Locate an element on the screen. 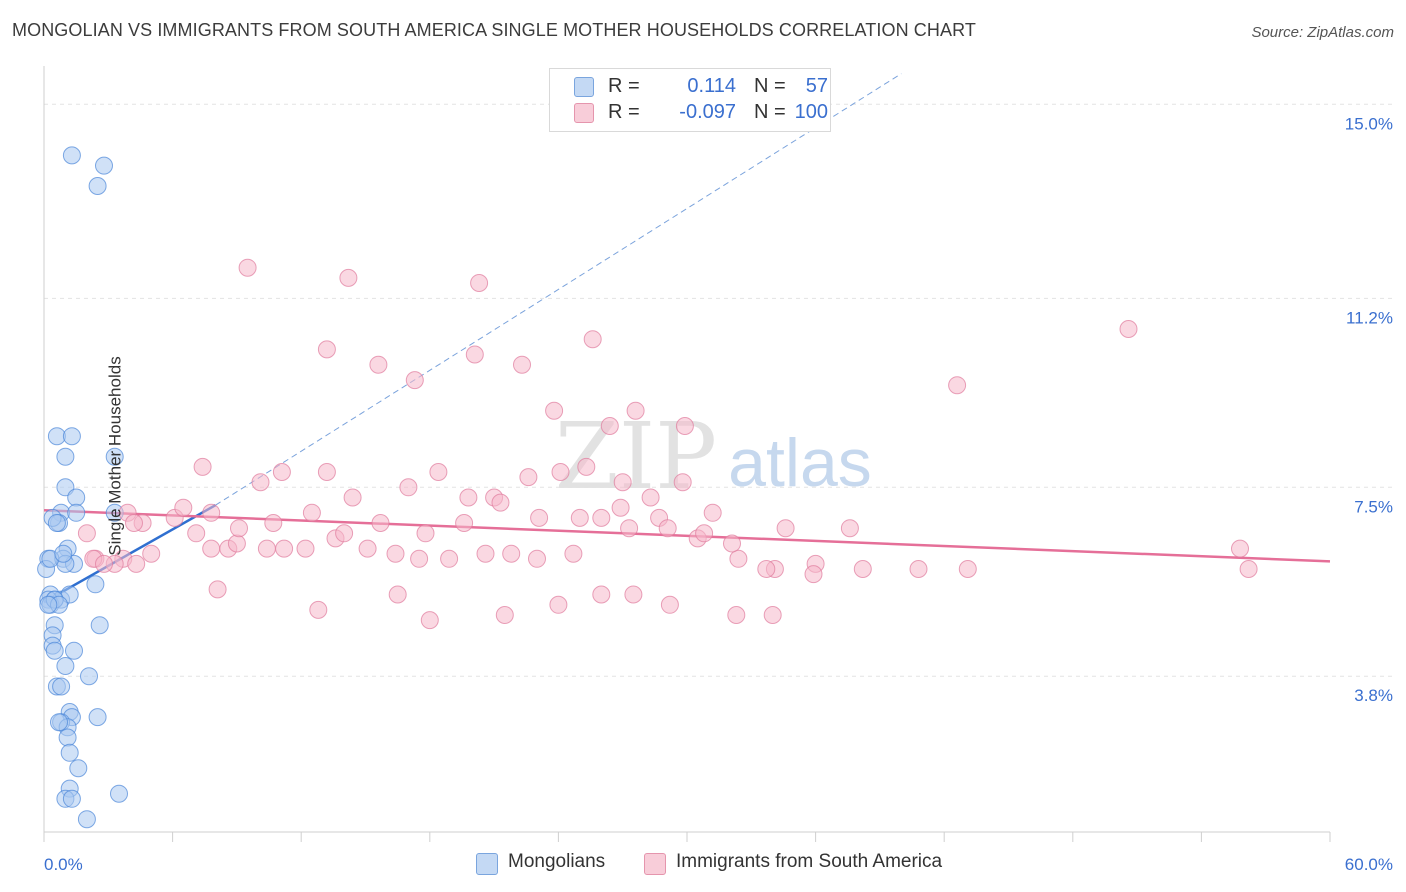 Image resolution: width=1406 pixels, height=892 pixels. x-tick-label: 60.0% is located at coordinates (1369, 864).